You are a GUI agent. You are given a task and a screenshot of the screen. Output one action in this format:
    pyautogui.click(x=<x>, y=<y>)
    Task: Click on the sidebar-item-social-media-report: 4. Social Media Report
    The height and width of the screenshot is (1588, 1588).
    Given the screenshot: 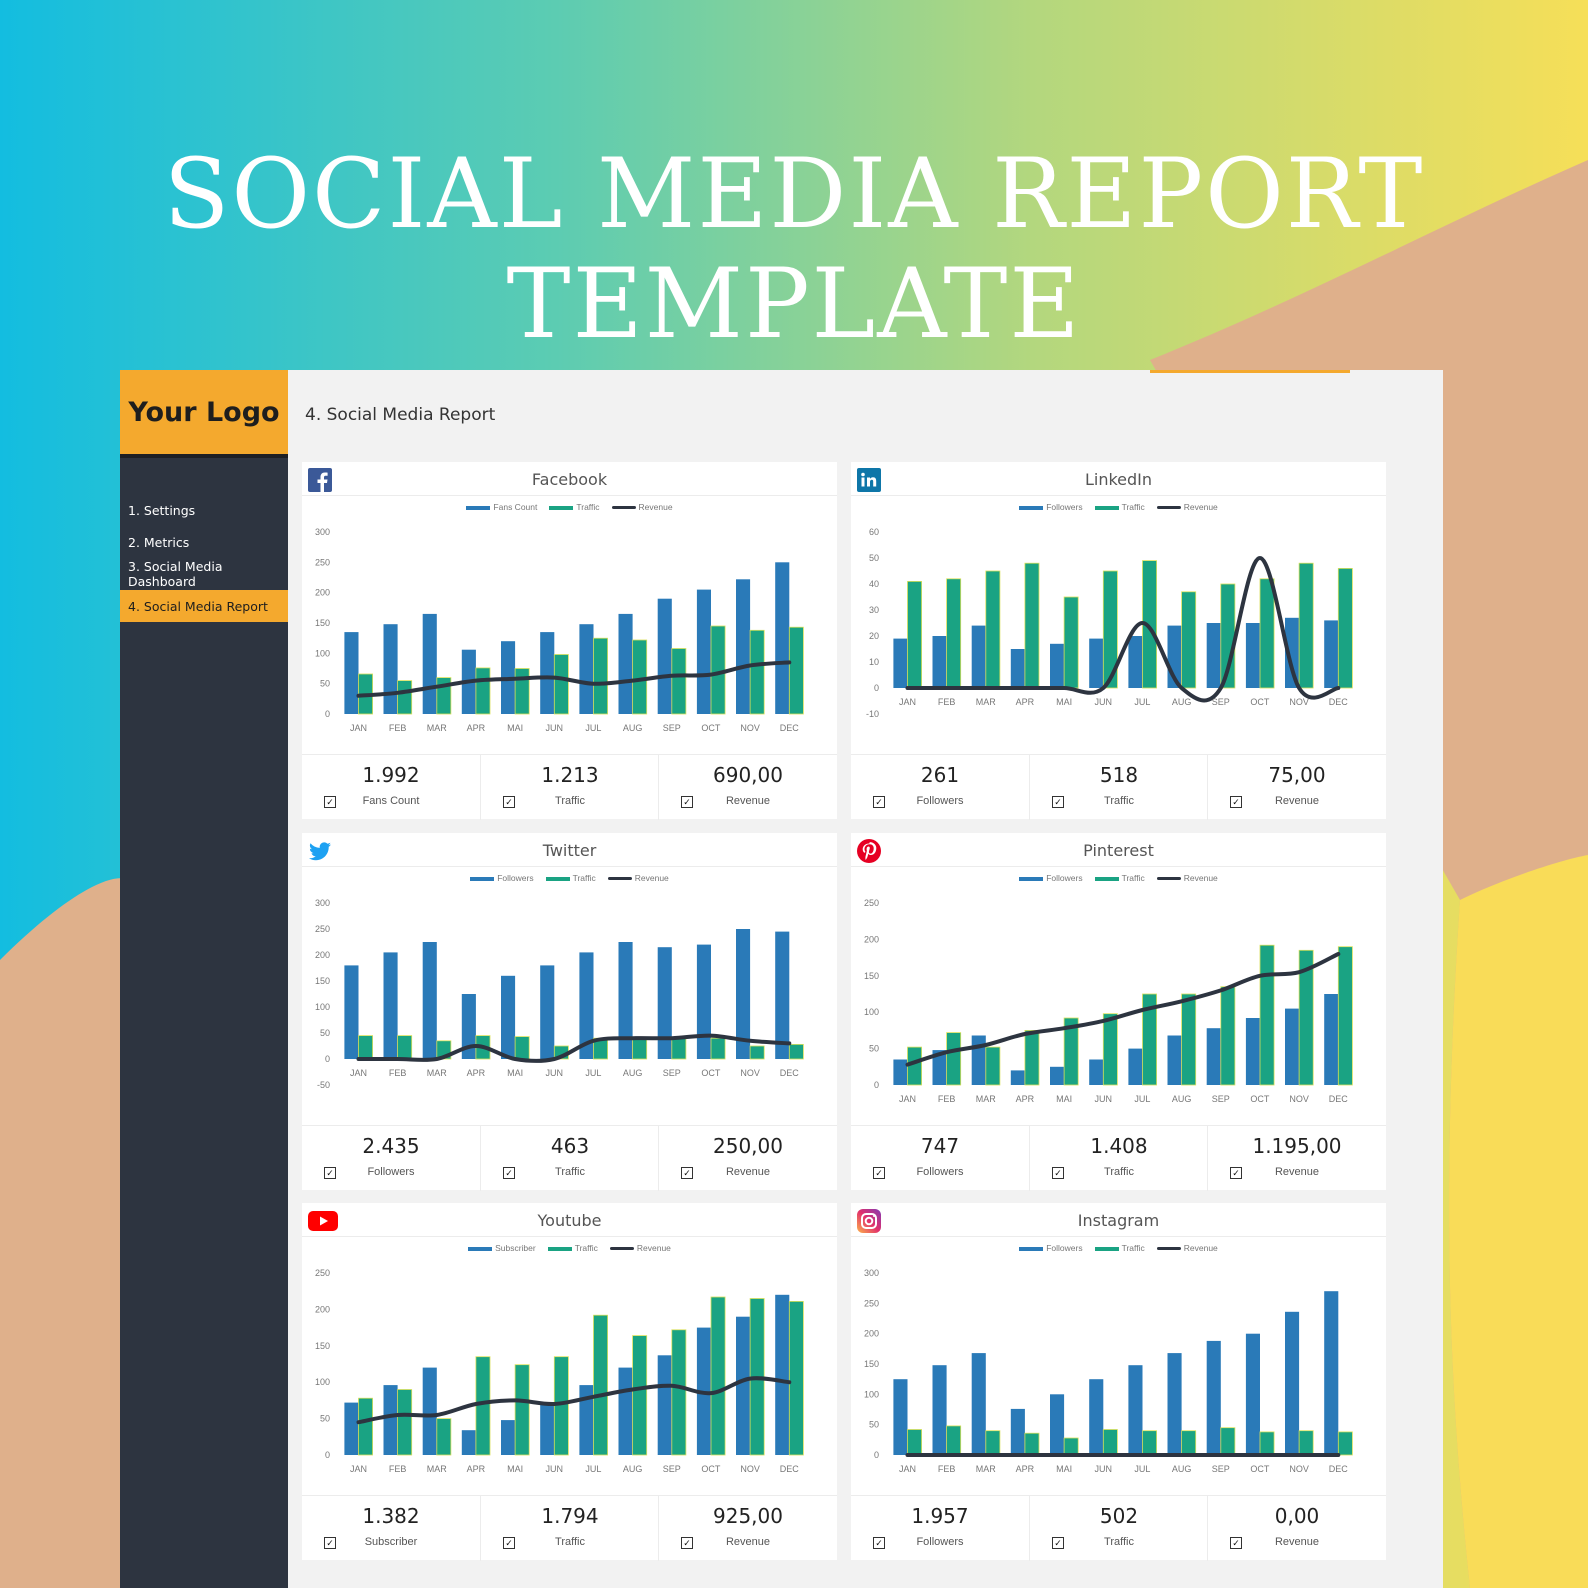 What is the action you would take?
    pyautogui.click(x=204, y=606)
    